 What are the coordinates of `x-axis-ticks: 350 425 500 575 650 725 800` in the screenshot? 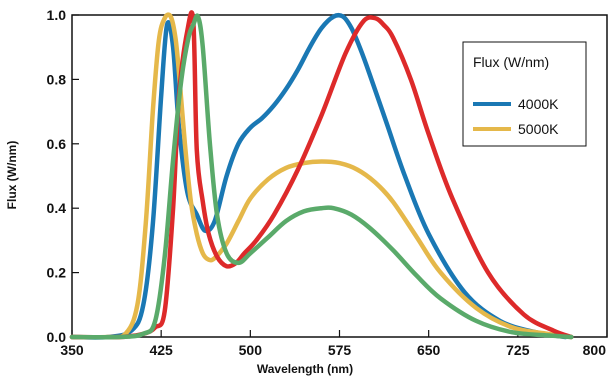 It's located at (334, 344).